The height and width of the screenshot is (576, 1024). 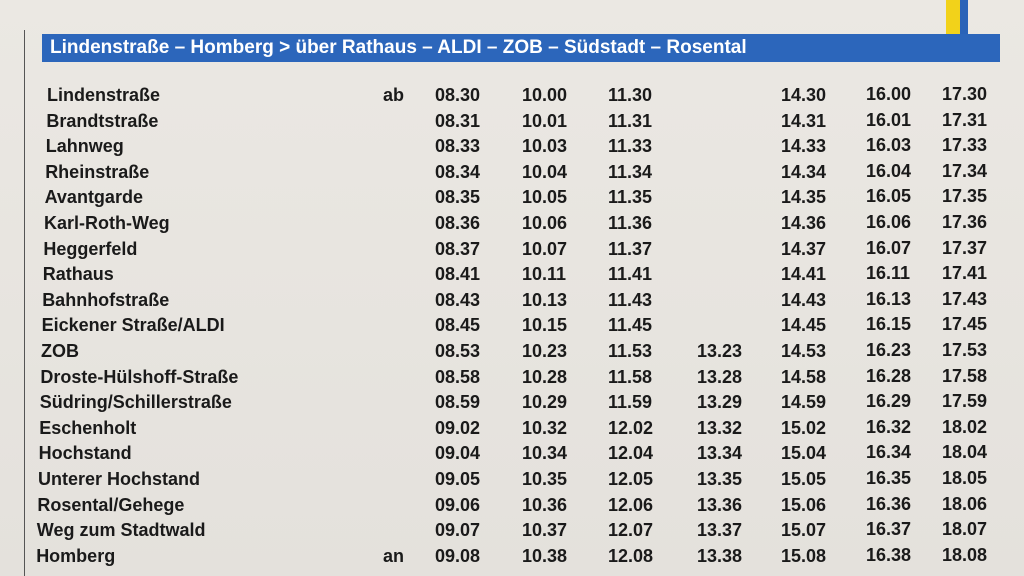 I want to click on departure-time: 14.30, so click(x=804, y=95).